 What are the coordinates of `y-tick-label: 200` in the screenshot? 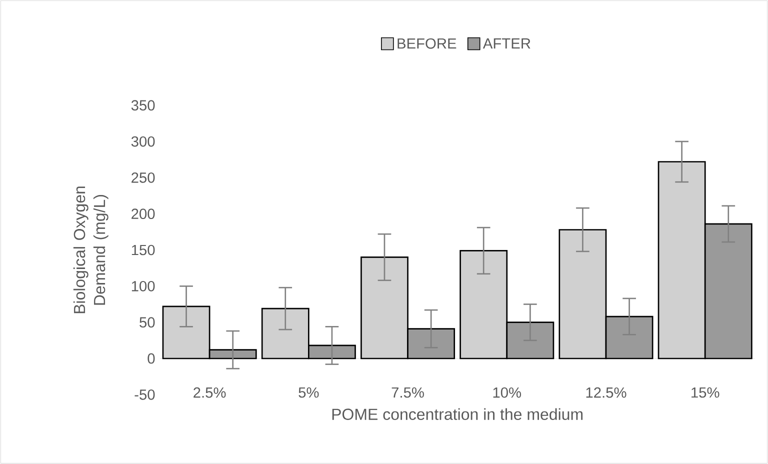 It's located at (143, 214).